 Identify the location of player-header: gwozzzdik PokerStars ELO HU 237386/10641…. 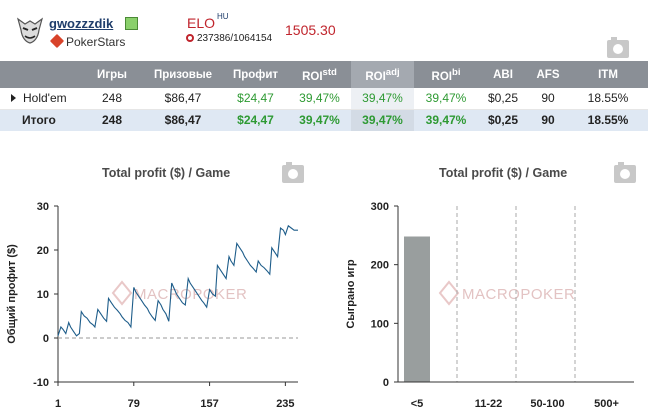
(324, 30).